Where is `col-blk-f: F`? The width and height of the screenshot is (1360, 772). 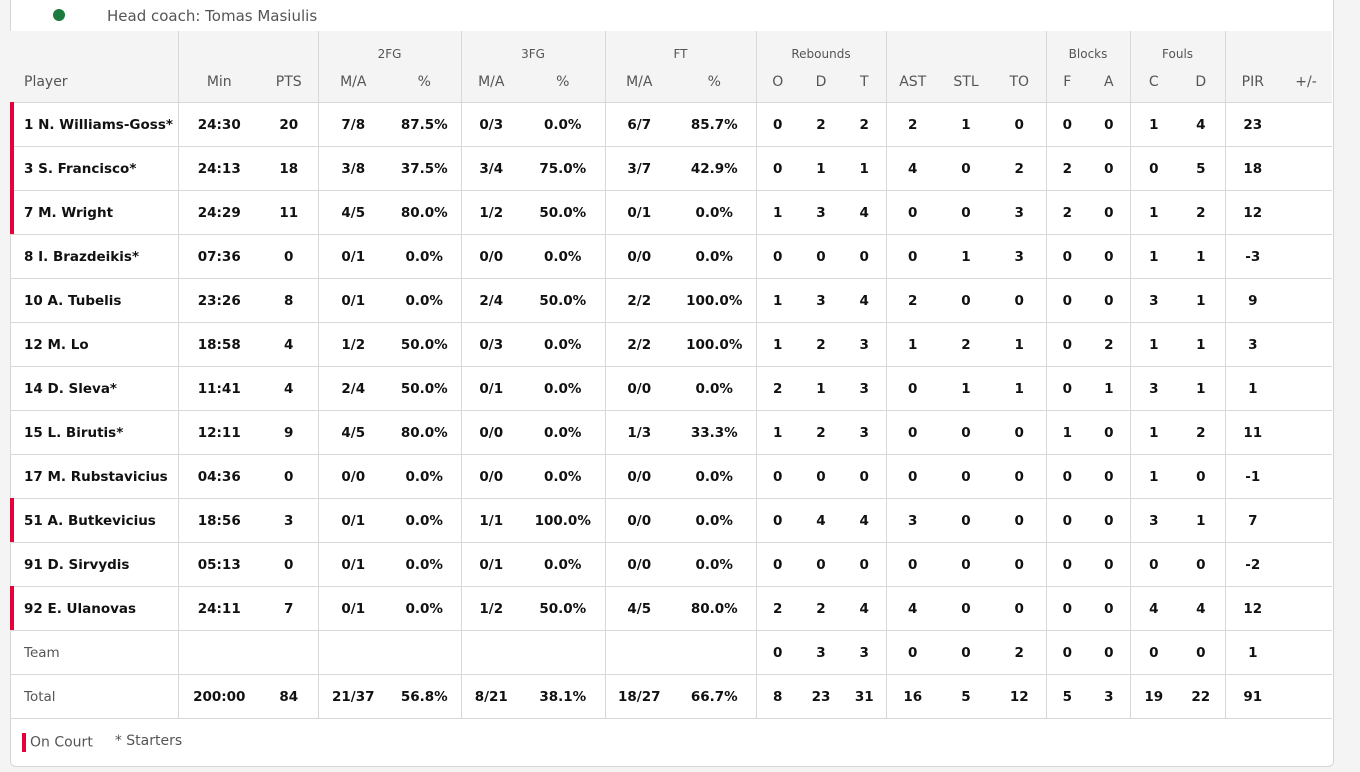
col-blk-f: F is located at coordinates (1067, 82).